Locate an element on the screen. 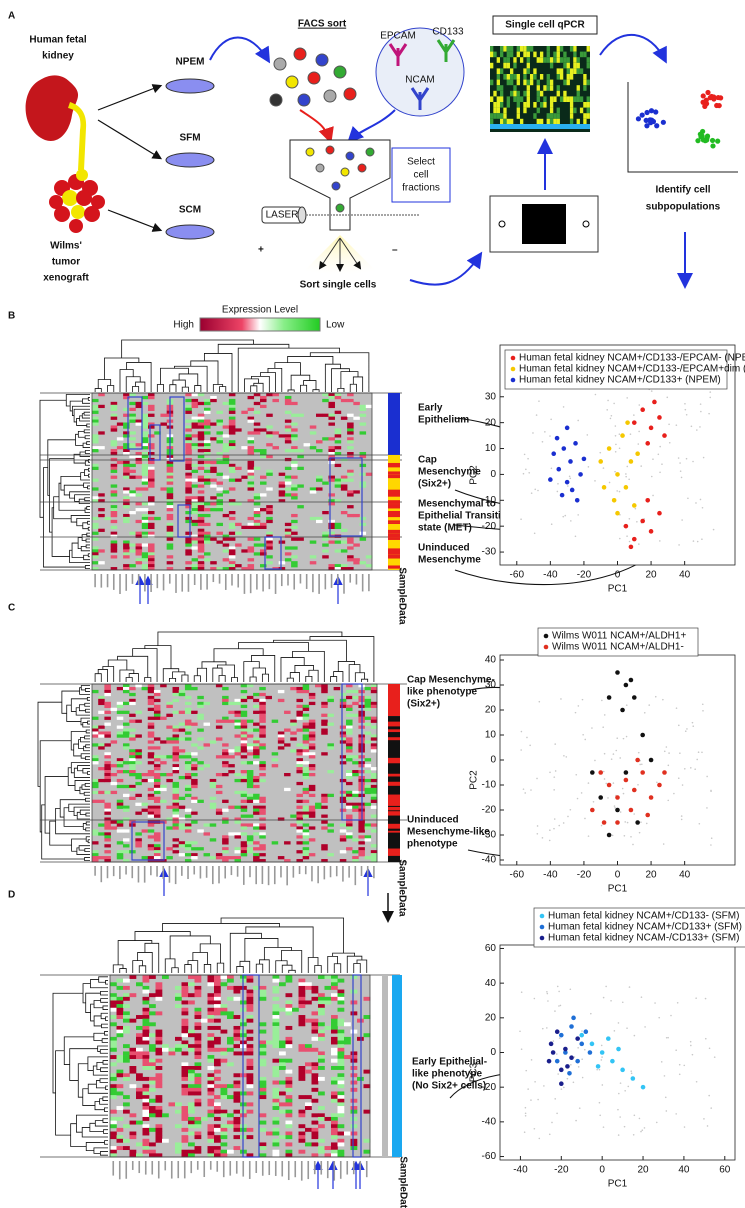  legend-label: Wilms W011 NCAM+/ALDH1- is located at coordinates (618, 647).